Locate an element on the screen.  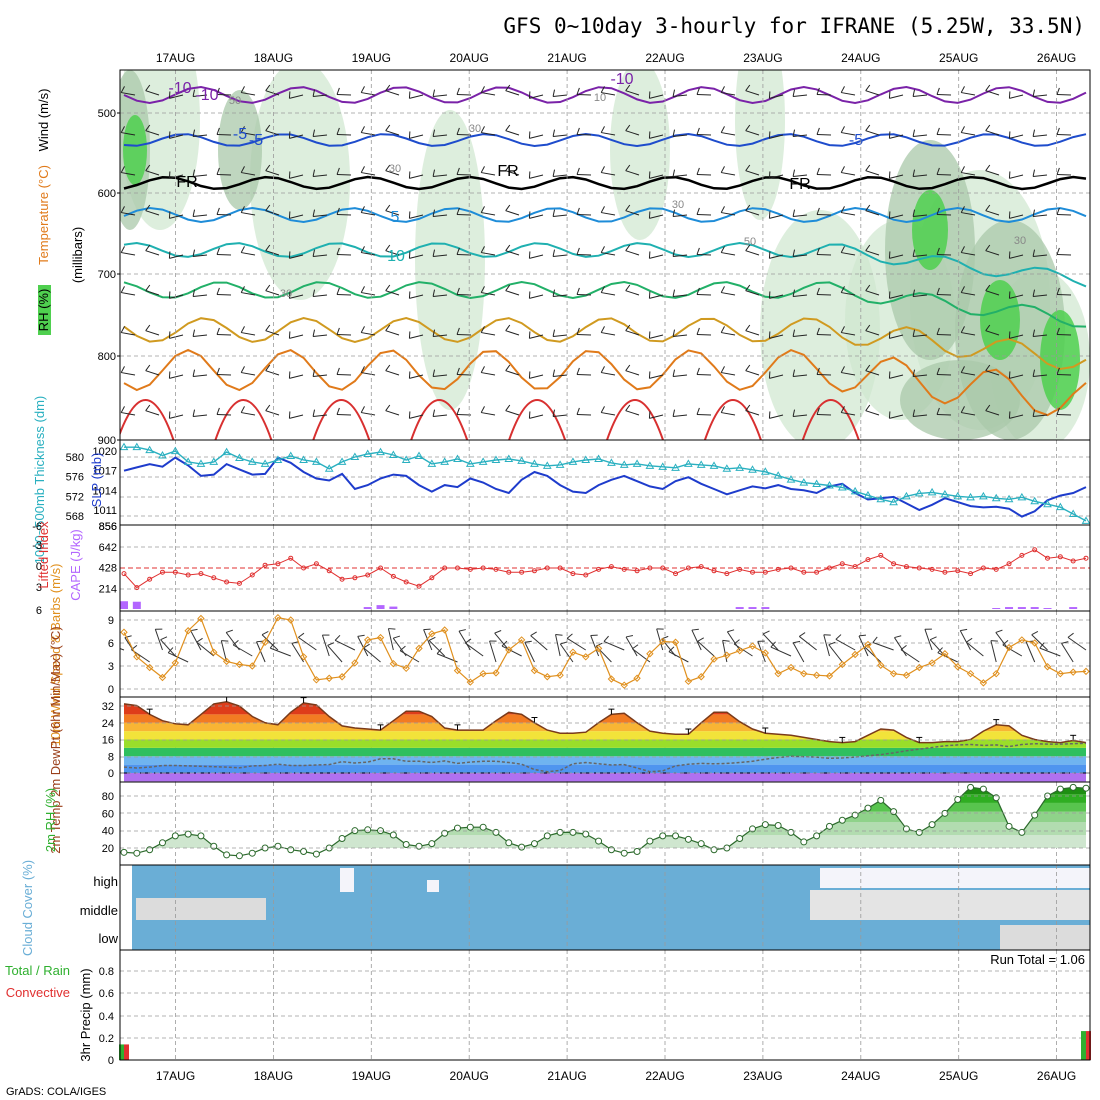
cloud-gap is located at coordinates (950, 905).